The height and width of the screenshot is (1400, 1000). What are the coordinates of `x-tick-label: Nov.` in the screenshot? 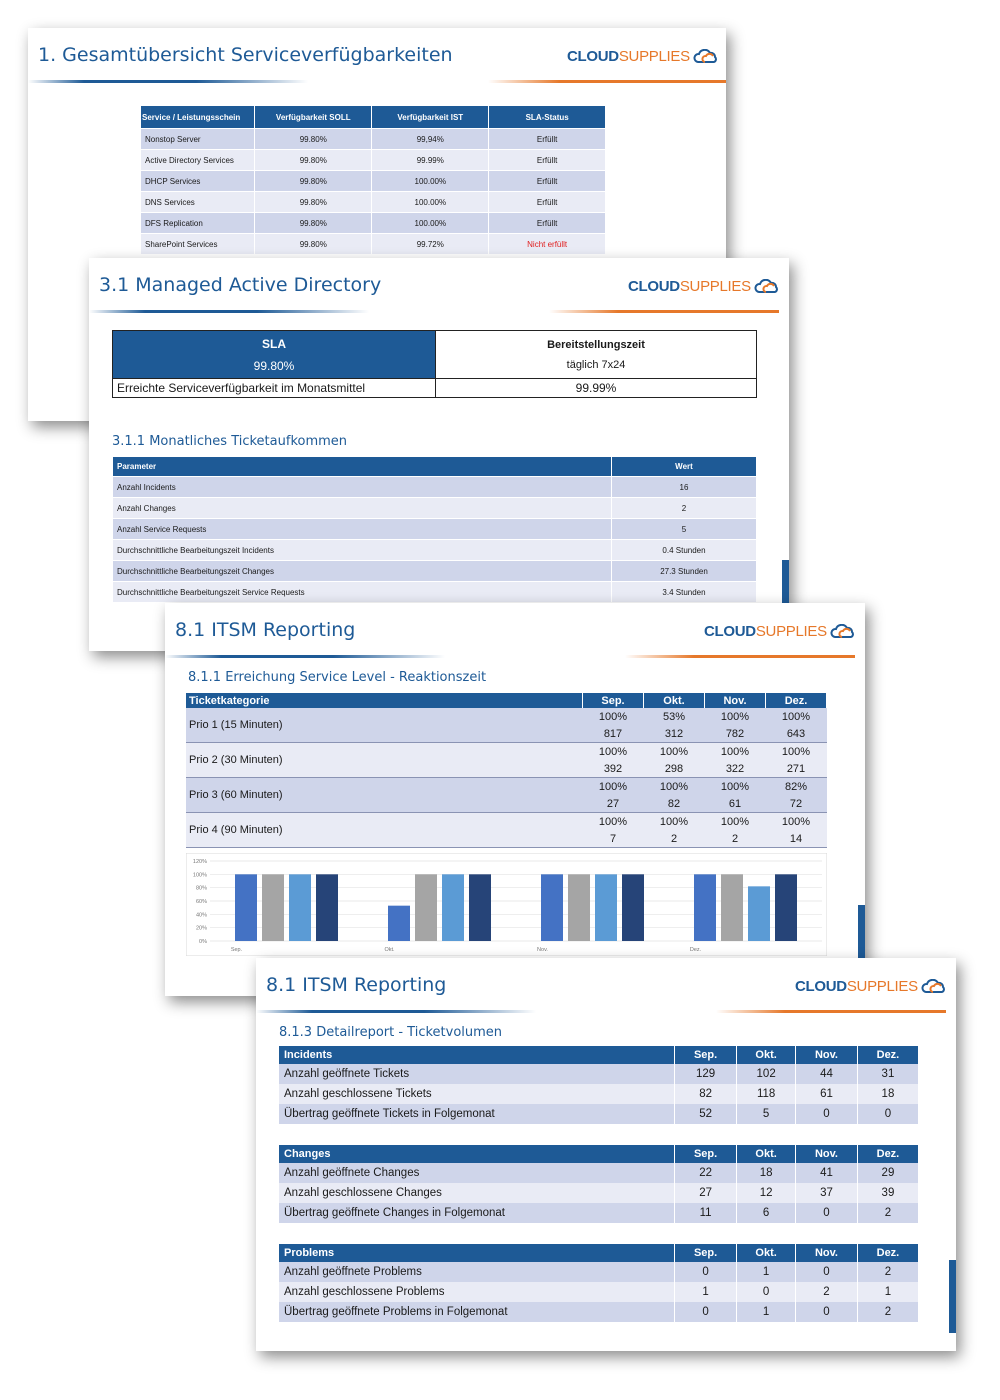 It's located at (542, 950).